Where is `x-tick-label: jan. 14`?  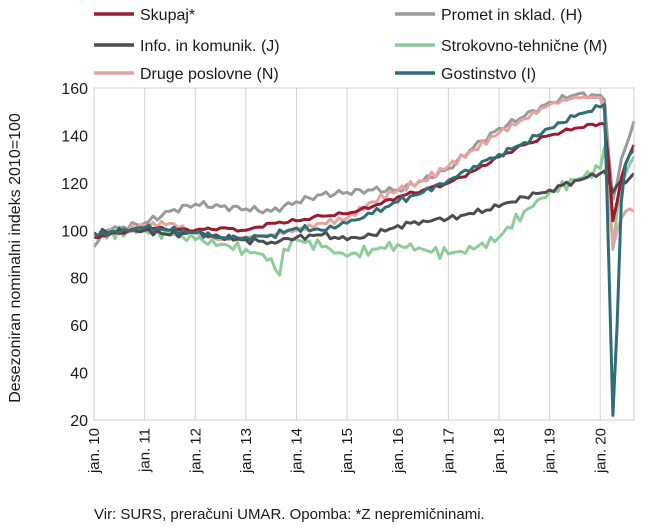
x-tick-label: jan. 14 is located at coordinates (297, 451).